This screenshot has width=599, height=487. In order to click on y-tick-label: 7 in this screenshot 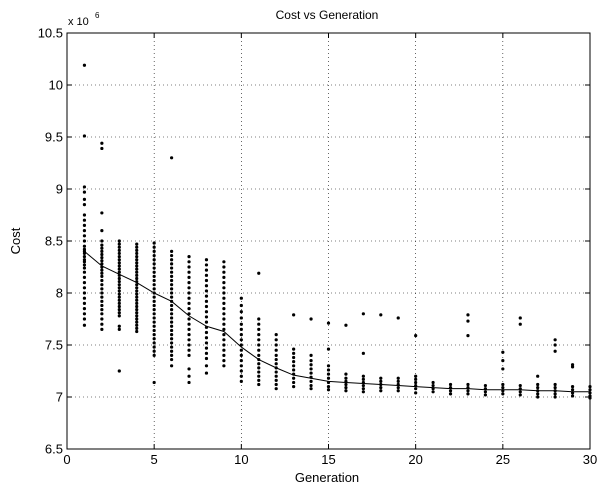, I will do `click(59, 397)`.